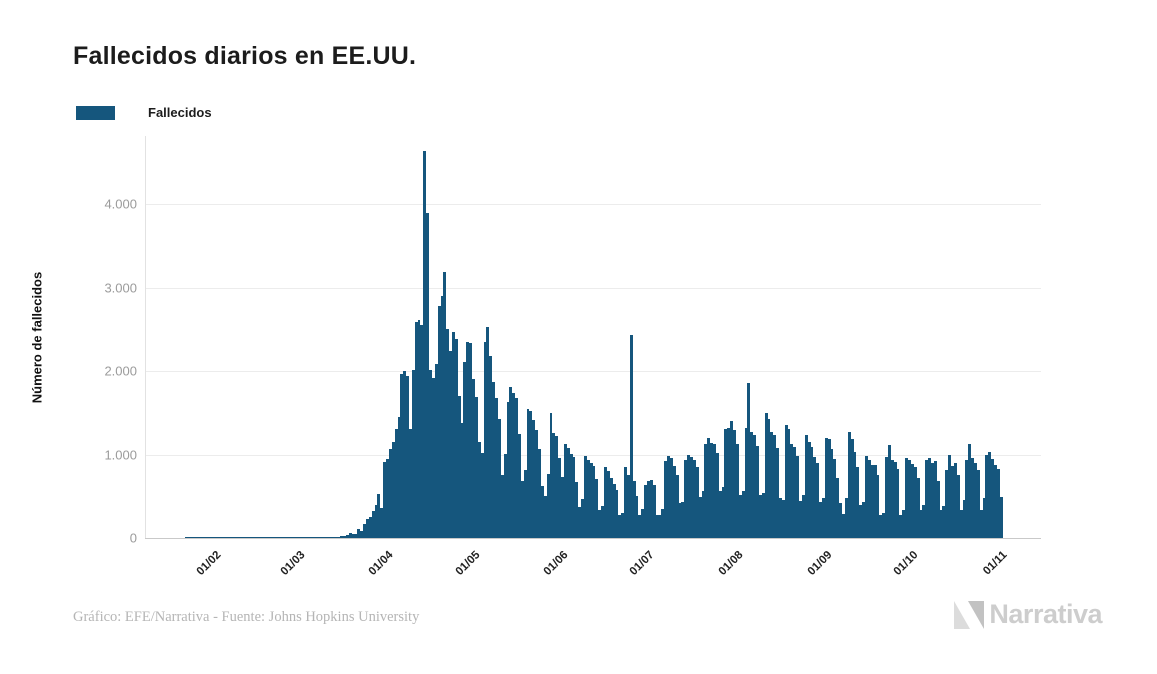 The height and width of the screenshot is (674, 1157). What do you see at coordinates (556, 563) in the screenshot?
I see `x-tick-label: 01/06` at bounding box center [556, 563].